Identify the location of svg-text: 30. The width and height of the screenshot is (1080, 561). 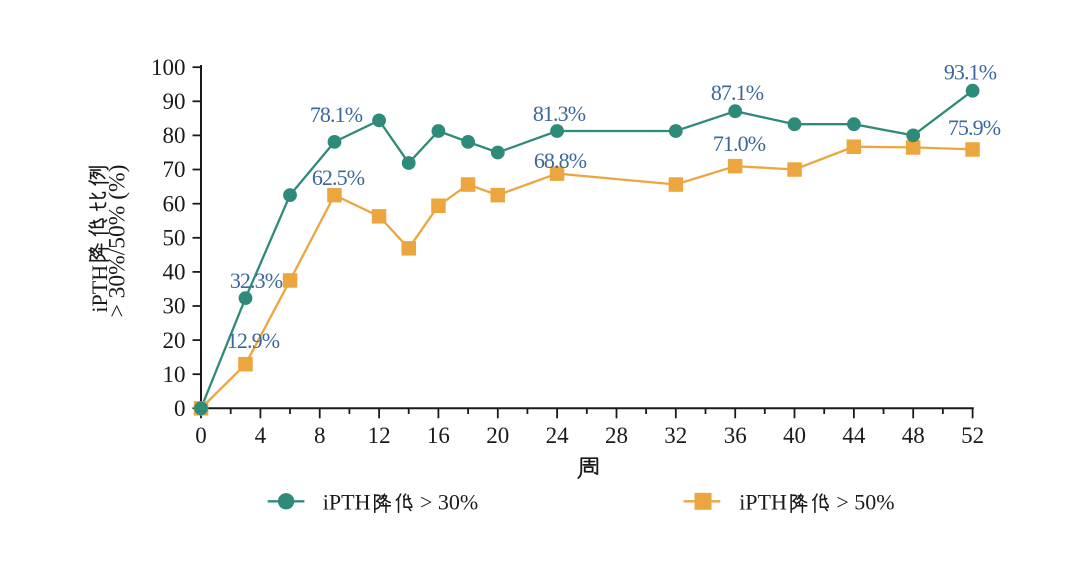
(174, 306).